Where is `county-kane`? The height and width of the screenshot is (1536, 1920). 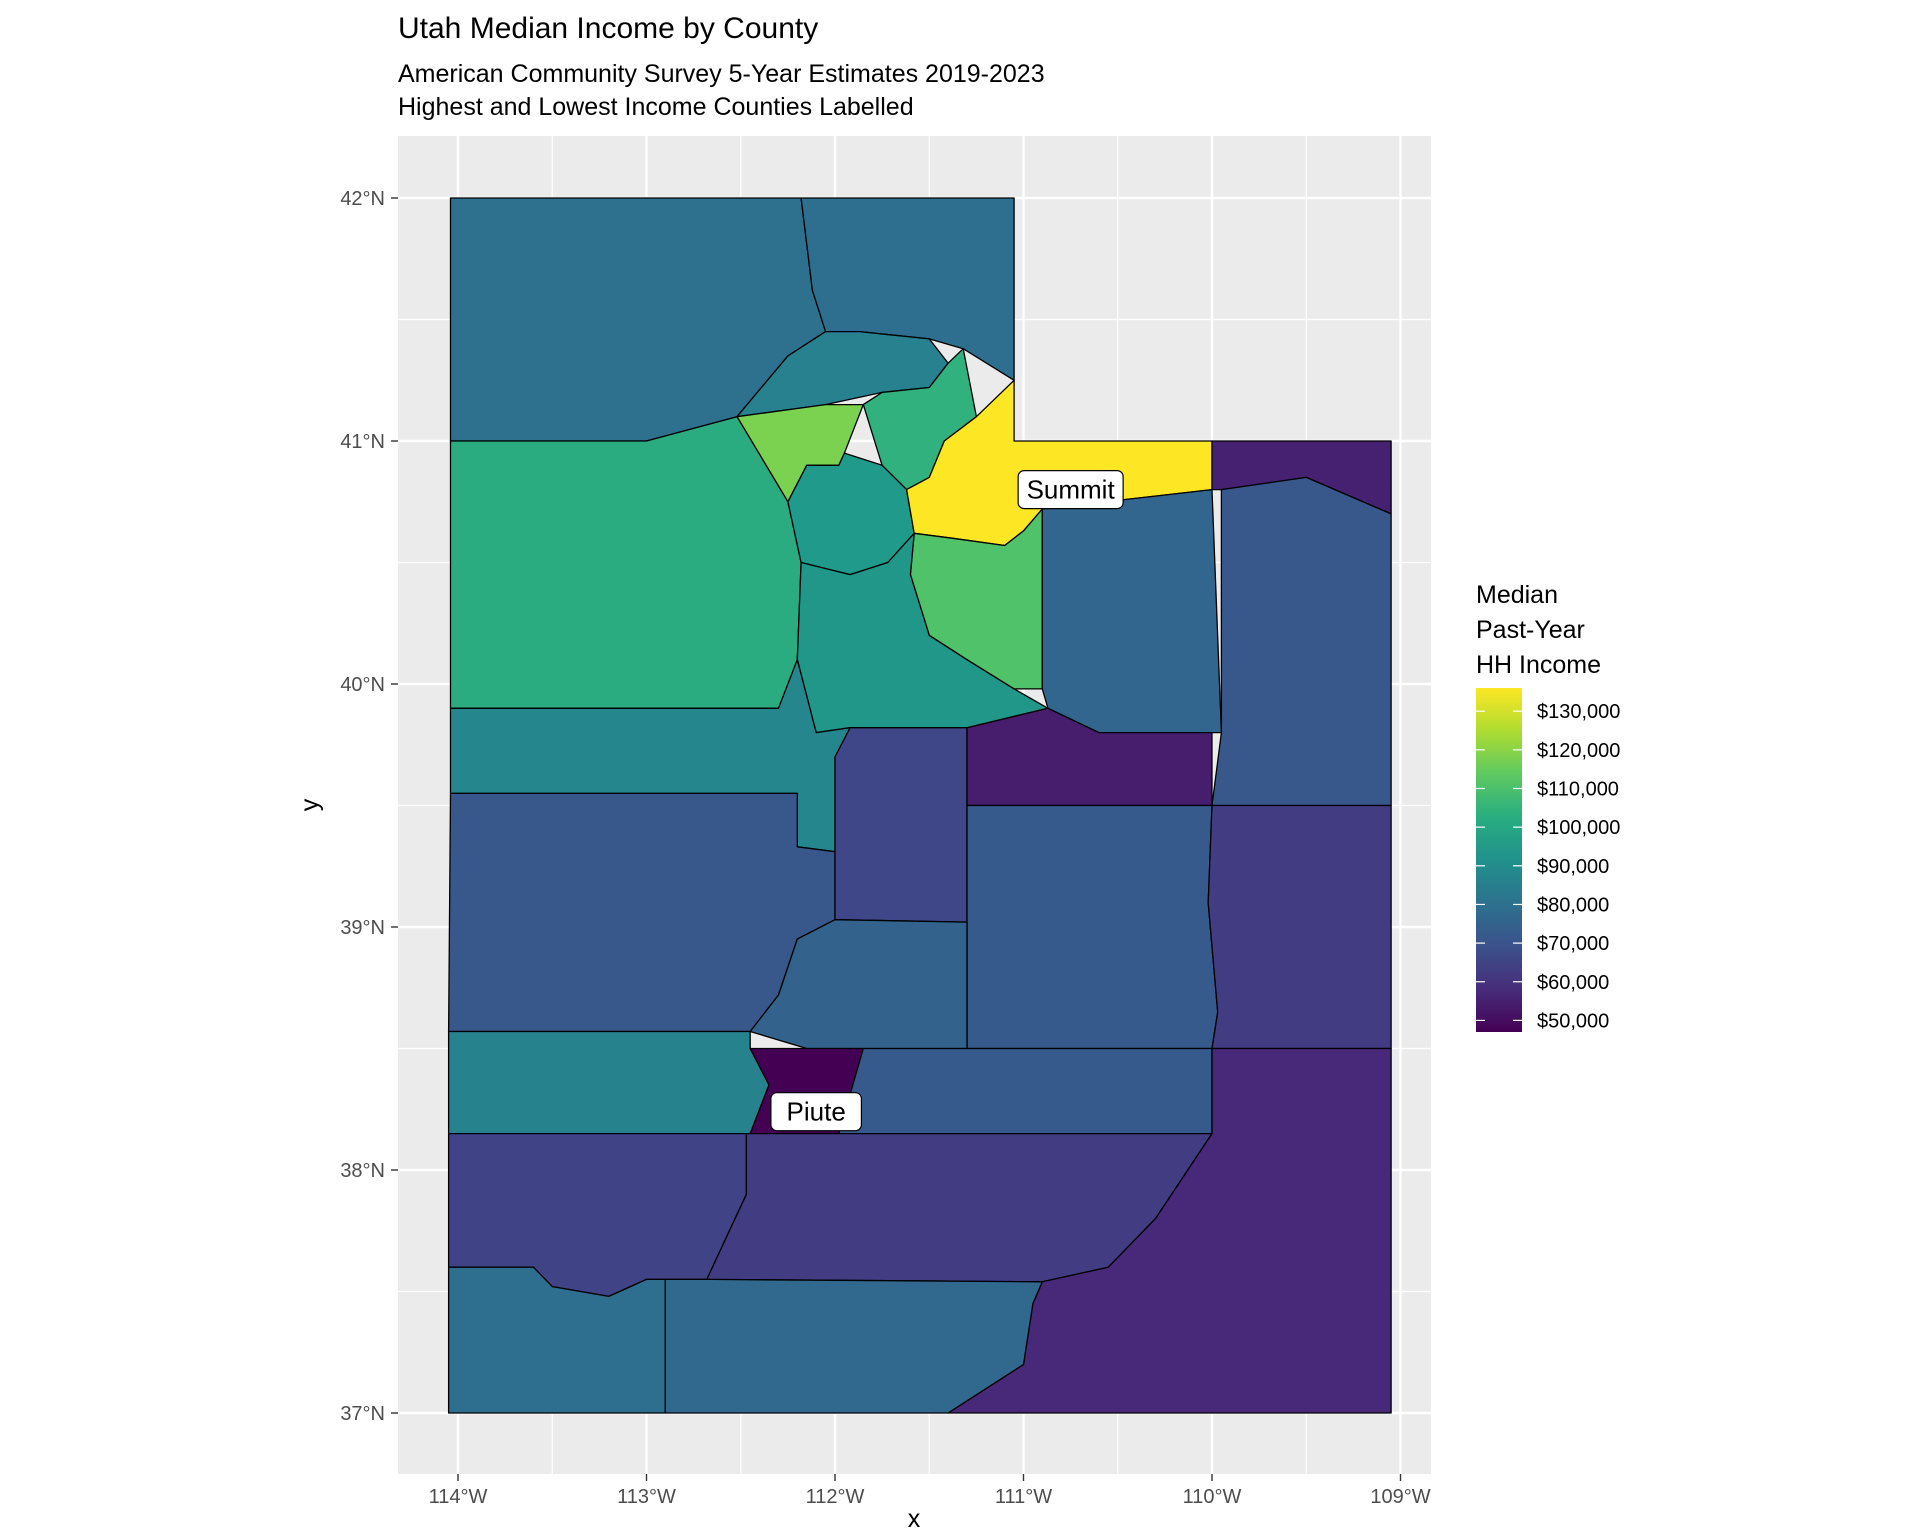
county-kane is located at coordinates (853, 1346).